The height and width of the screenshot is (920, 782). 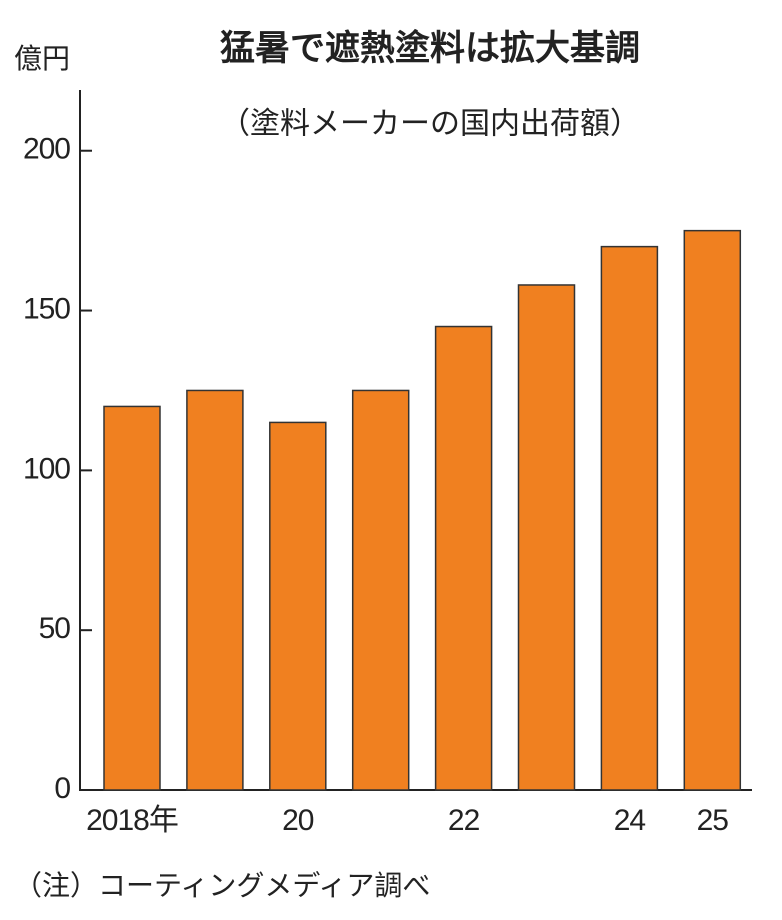 What do you see at coordinates (46, 149) in the screenshot?
I see `y-tick-label: 200` at bounding box center [46, 149].